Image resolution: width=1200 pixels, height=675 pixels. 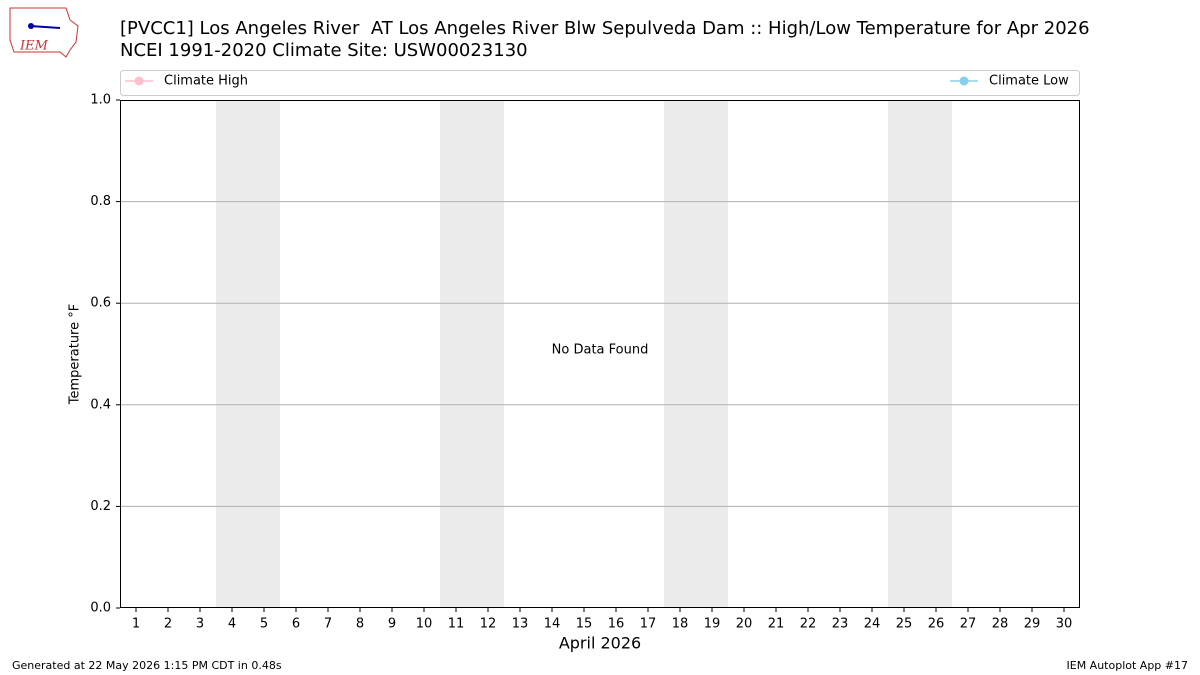 I want to click on x-tick-label: 21, so click(x=776, y=624).